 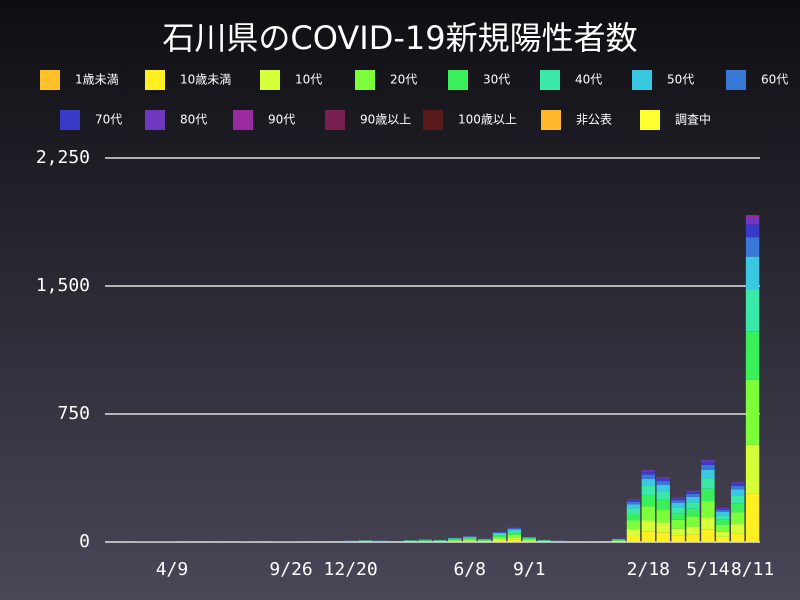 What do you see at coordinates (648, 569) in the screenshot?
I see `x-tick-label: 2/18` at bounding box center [648, 569].